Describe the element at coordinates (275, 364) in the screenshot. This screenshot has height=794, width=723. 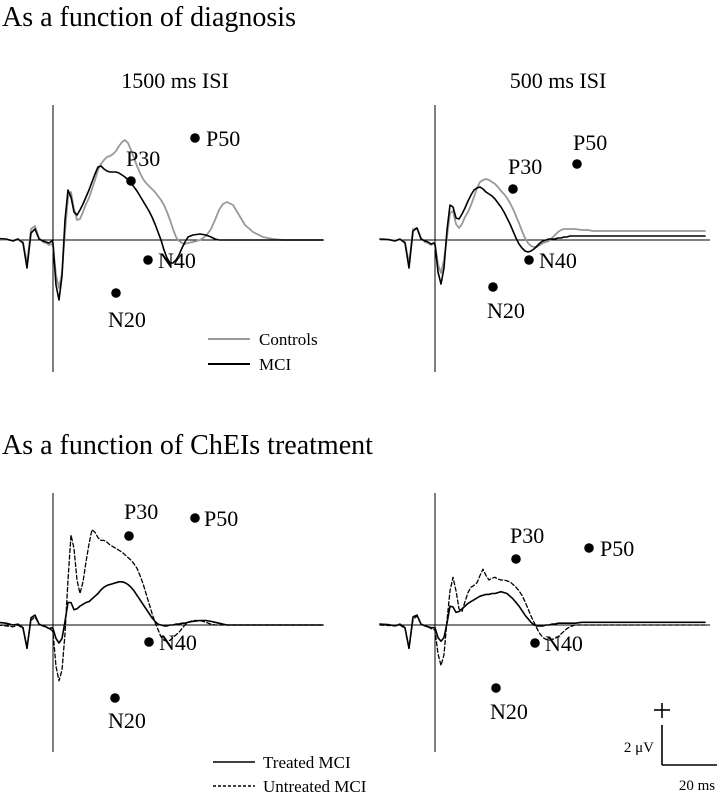
I see `legend-label-mci: MCI` at that location.